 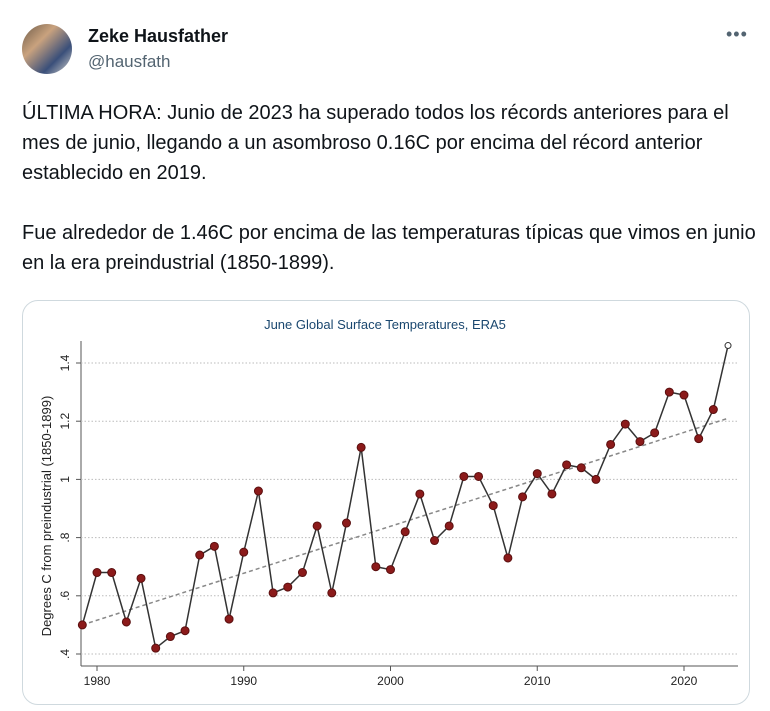 I want to click on y-tick-label: .4, so click(x=65, y=654).